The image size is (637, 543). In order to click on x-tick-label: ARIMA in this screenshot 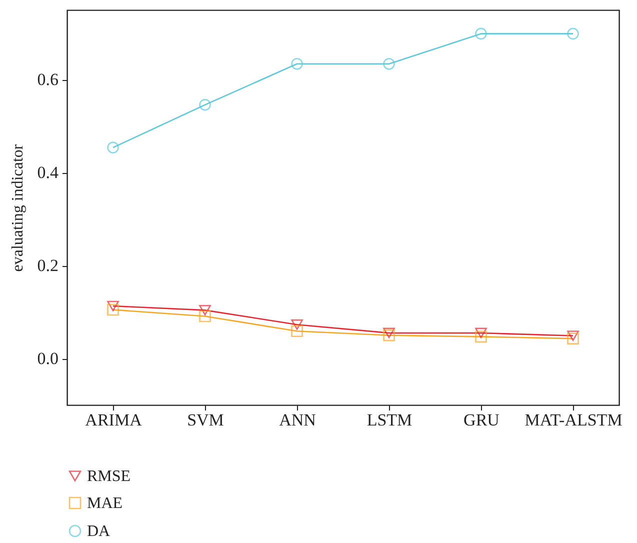, I will do `click(114, 420)`.